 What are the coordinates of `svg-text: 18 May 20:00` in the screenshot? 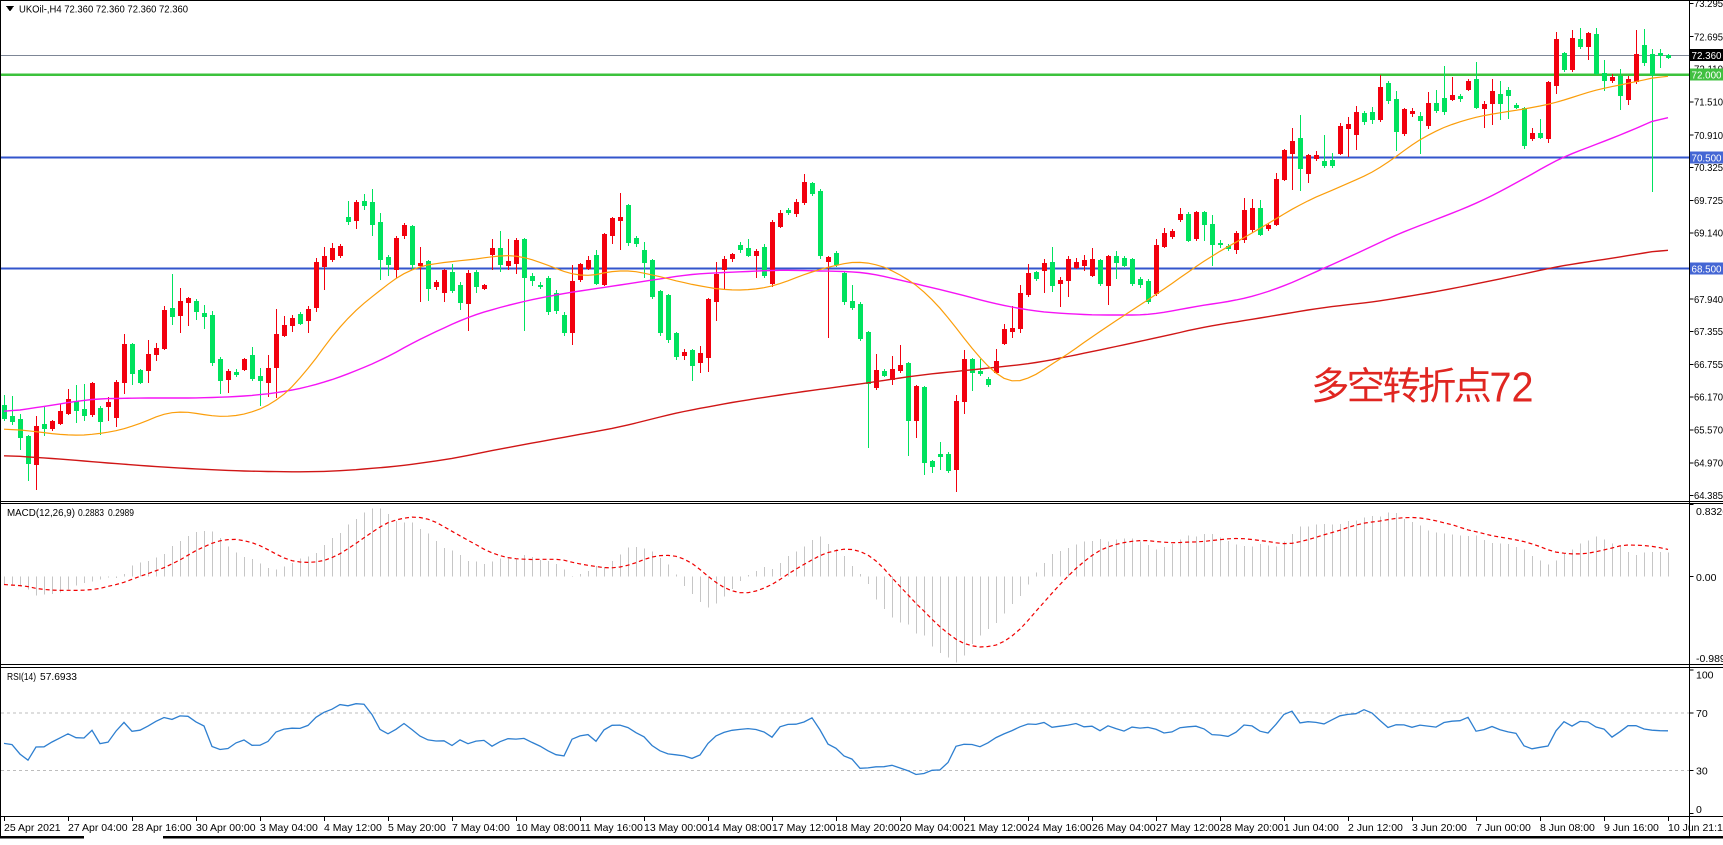 It's located at (868, 828).